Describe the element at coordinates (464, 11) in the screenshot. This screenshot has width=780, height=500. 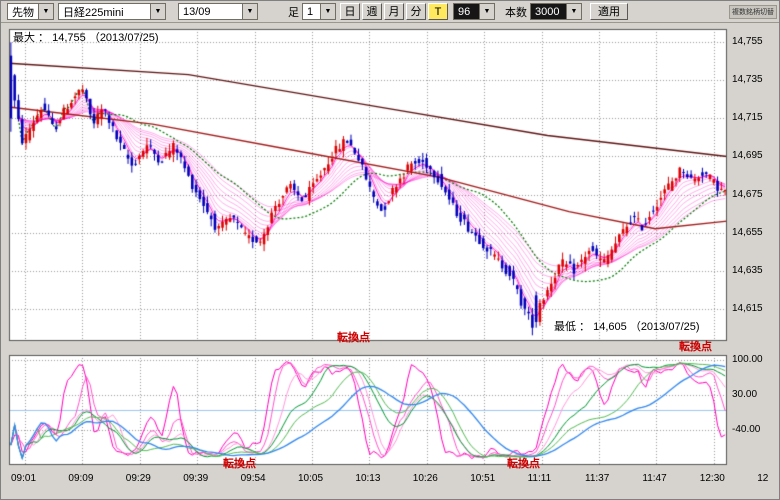
I see `tick-count-value: 96` at that location.